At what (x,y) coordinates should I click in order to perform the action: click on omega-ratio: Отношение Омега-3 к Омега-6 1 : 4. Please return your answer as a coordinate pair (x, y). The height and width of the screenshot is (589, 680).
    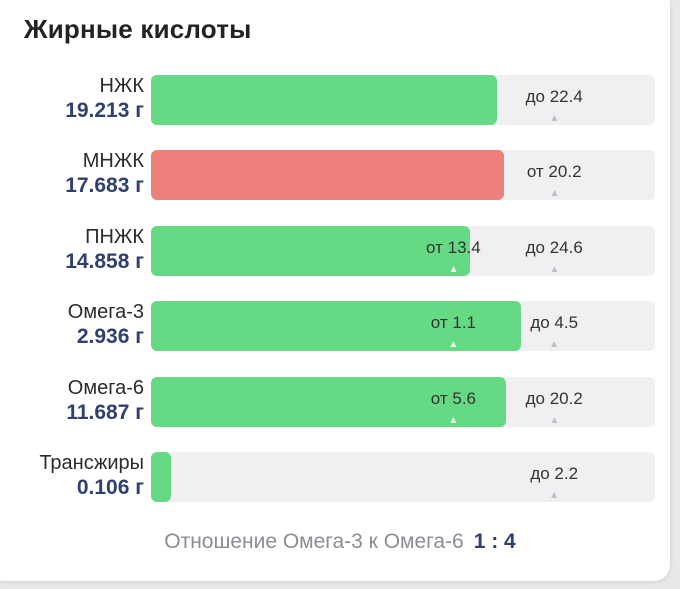
    Looking at the image, I should click on (340, 542).